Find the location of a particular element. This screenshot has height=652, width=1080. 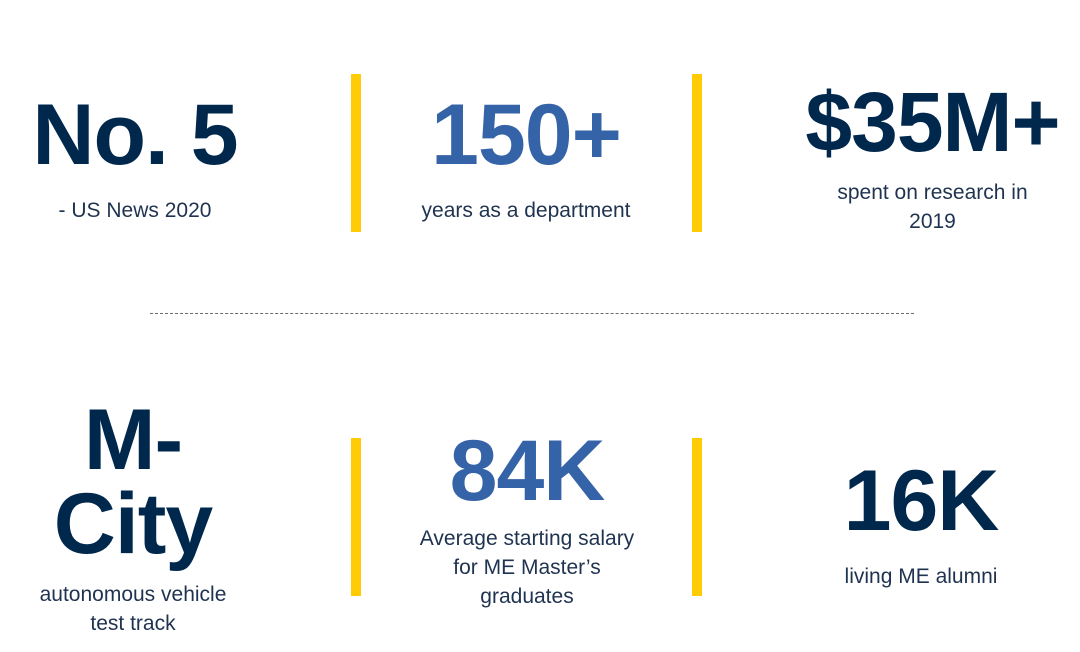

stat-label: - US News 2020 is located at coordinates (135, 210).